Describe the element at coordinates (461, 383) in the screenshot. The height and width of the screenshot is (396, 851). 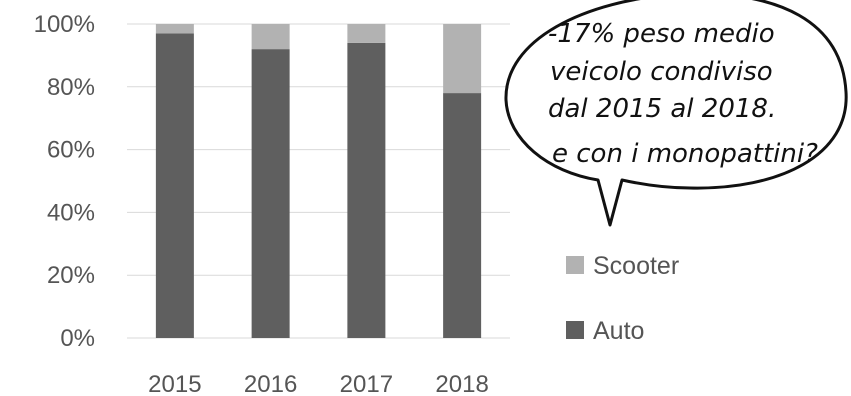
I see `x-tick-label: 2018` at that location.